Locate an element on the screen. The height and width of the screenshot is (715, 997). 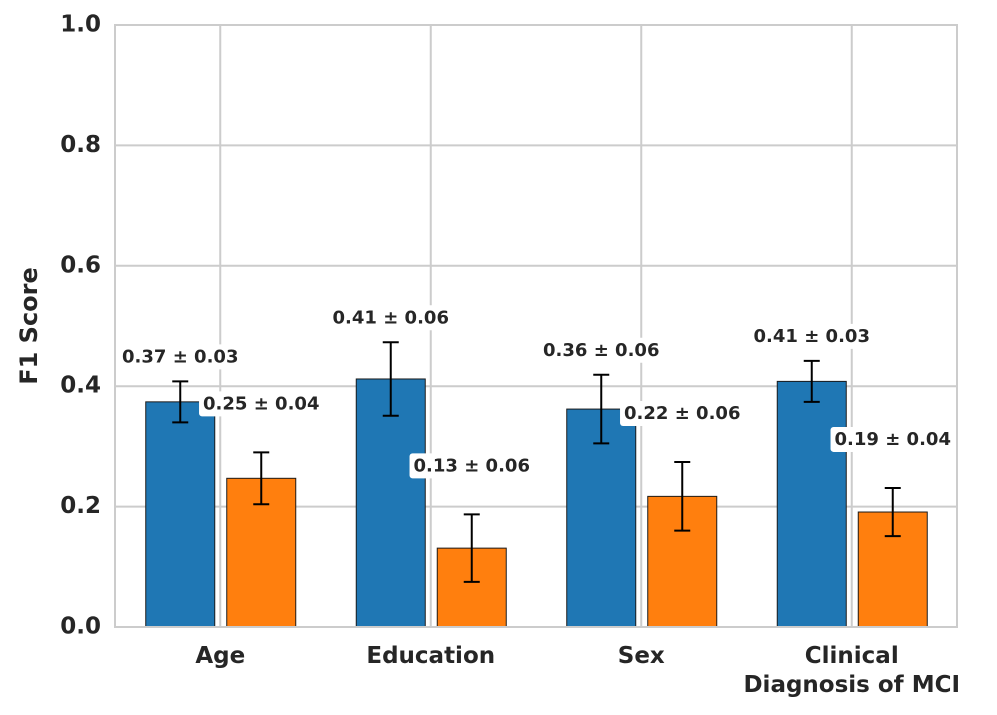
y-tick-label: 0.0 is located at coordinates (80, 627).